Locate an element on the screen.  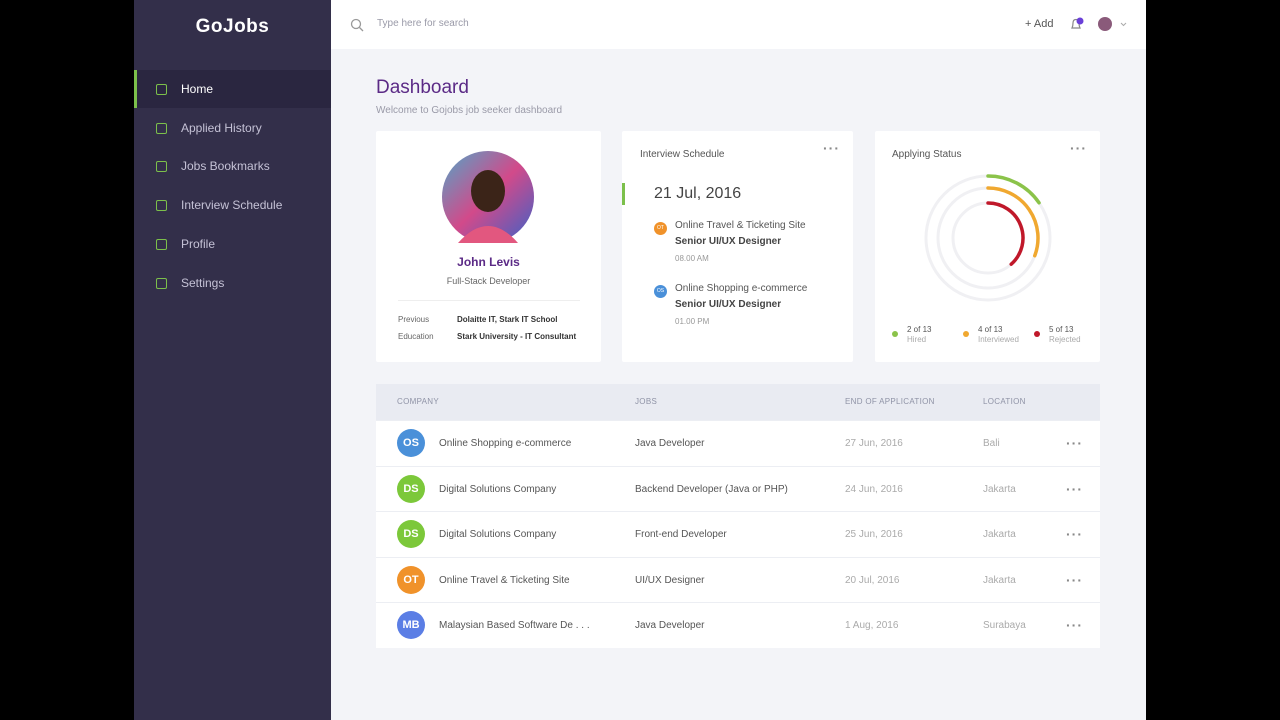
page-title: Dashboard is located at coordinates (422, 87).